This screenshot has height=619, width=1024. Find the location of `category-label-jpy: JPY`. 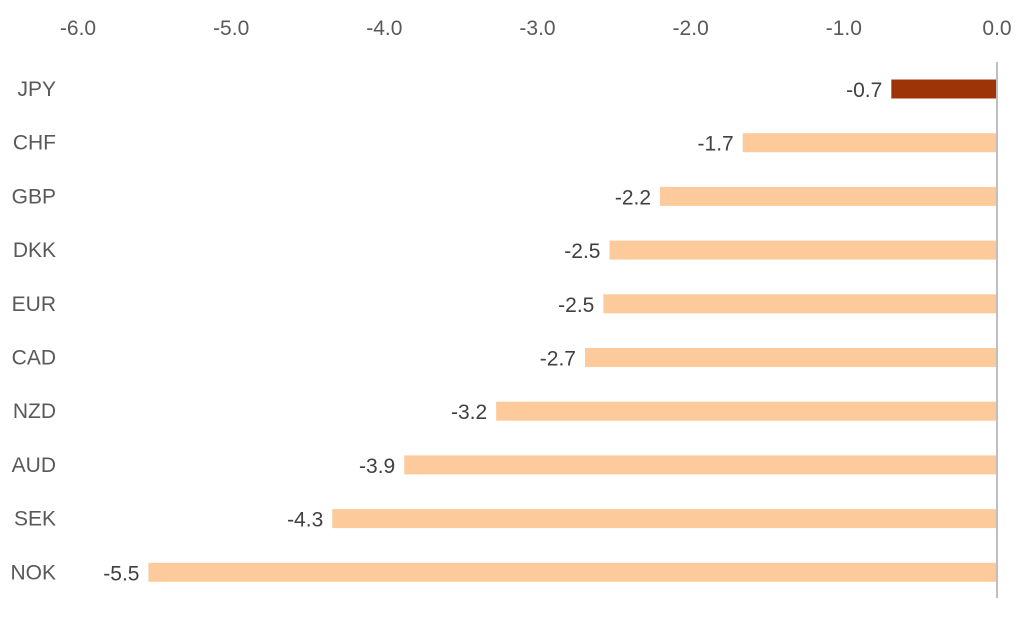

category-label-jpy: JPY is located at coordinates (36, 89).